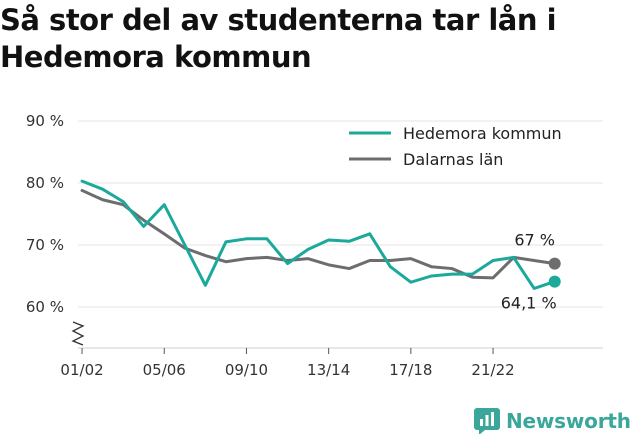 The image size is (631, 439). Describe the element at coordinates (482, 133) in the screenshot. I see `legend-label: Hedemora kommun` at that location.